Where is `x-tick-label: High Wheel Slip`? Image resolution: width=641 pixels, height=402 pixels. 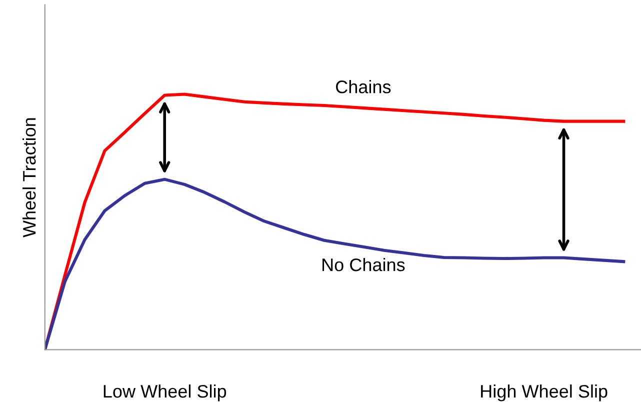
x-tick-label: High Wheel Slip is located at coordinates (544, 393).